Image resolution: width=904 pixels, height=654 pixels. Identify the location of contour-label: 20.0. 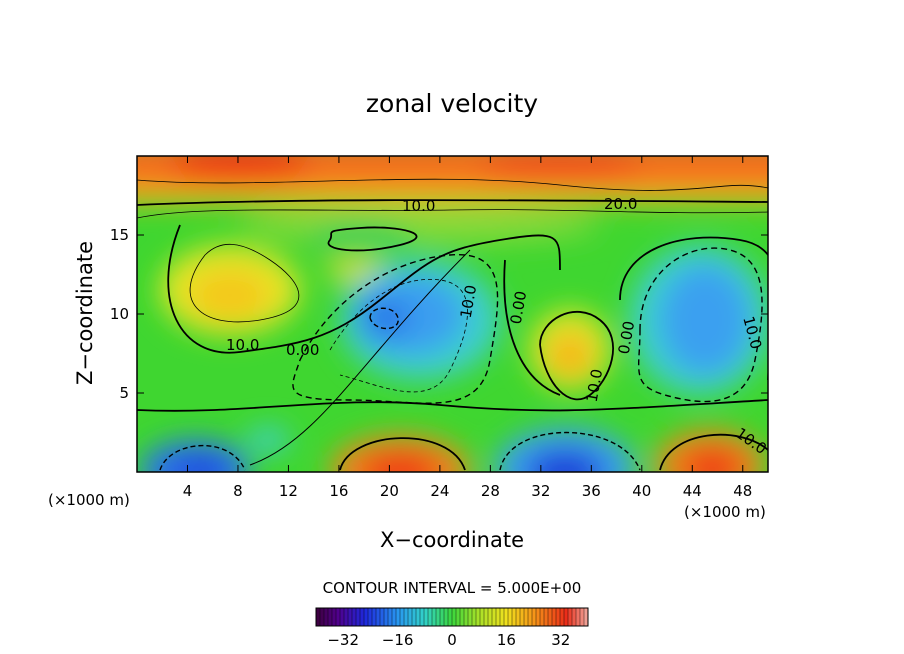
(620, 204).